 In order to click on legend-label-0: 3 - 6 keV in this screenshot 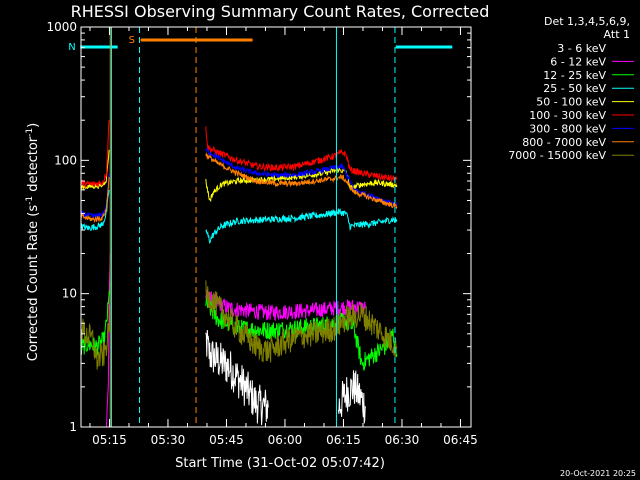, I will do `click(581, 48)`.